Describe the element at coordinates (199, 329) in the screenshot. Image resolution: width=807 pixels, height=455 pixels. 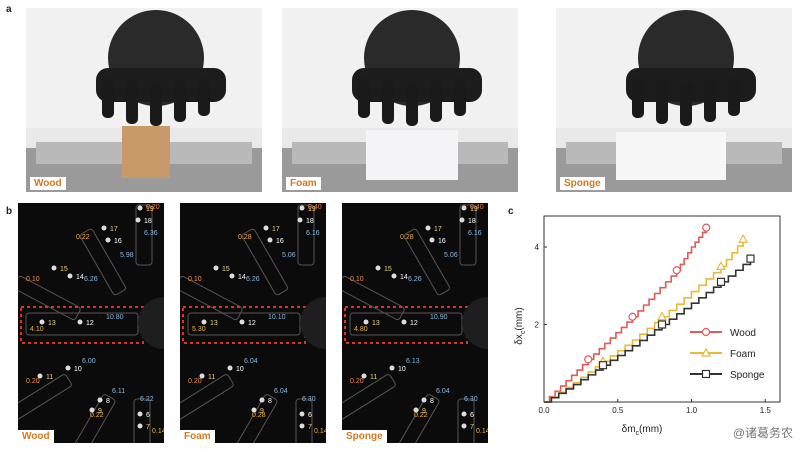
I see `sensor-value-13: 5.30` at that location.